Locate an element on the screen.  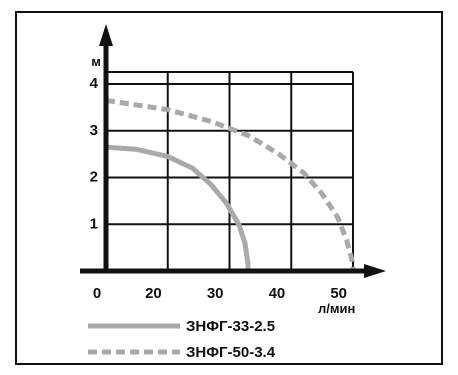
y-axis-unit: м is located at coordinates (96, 61).